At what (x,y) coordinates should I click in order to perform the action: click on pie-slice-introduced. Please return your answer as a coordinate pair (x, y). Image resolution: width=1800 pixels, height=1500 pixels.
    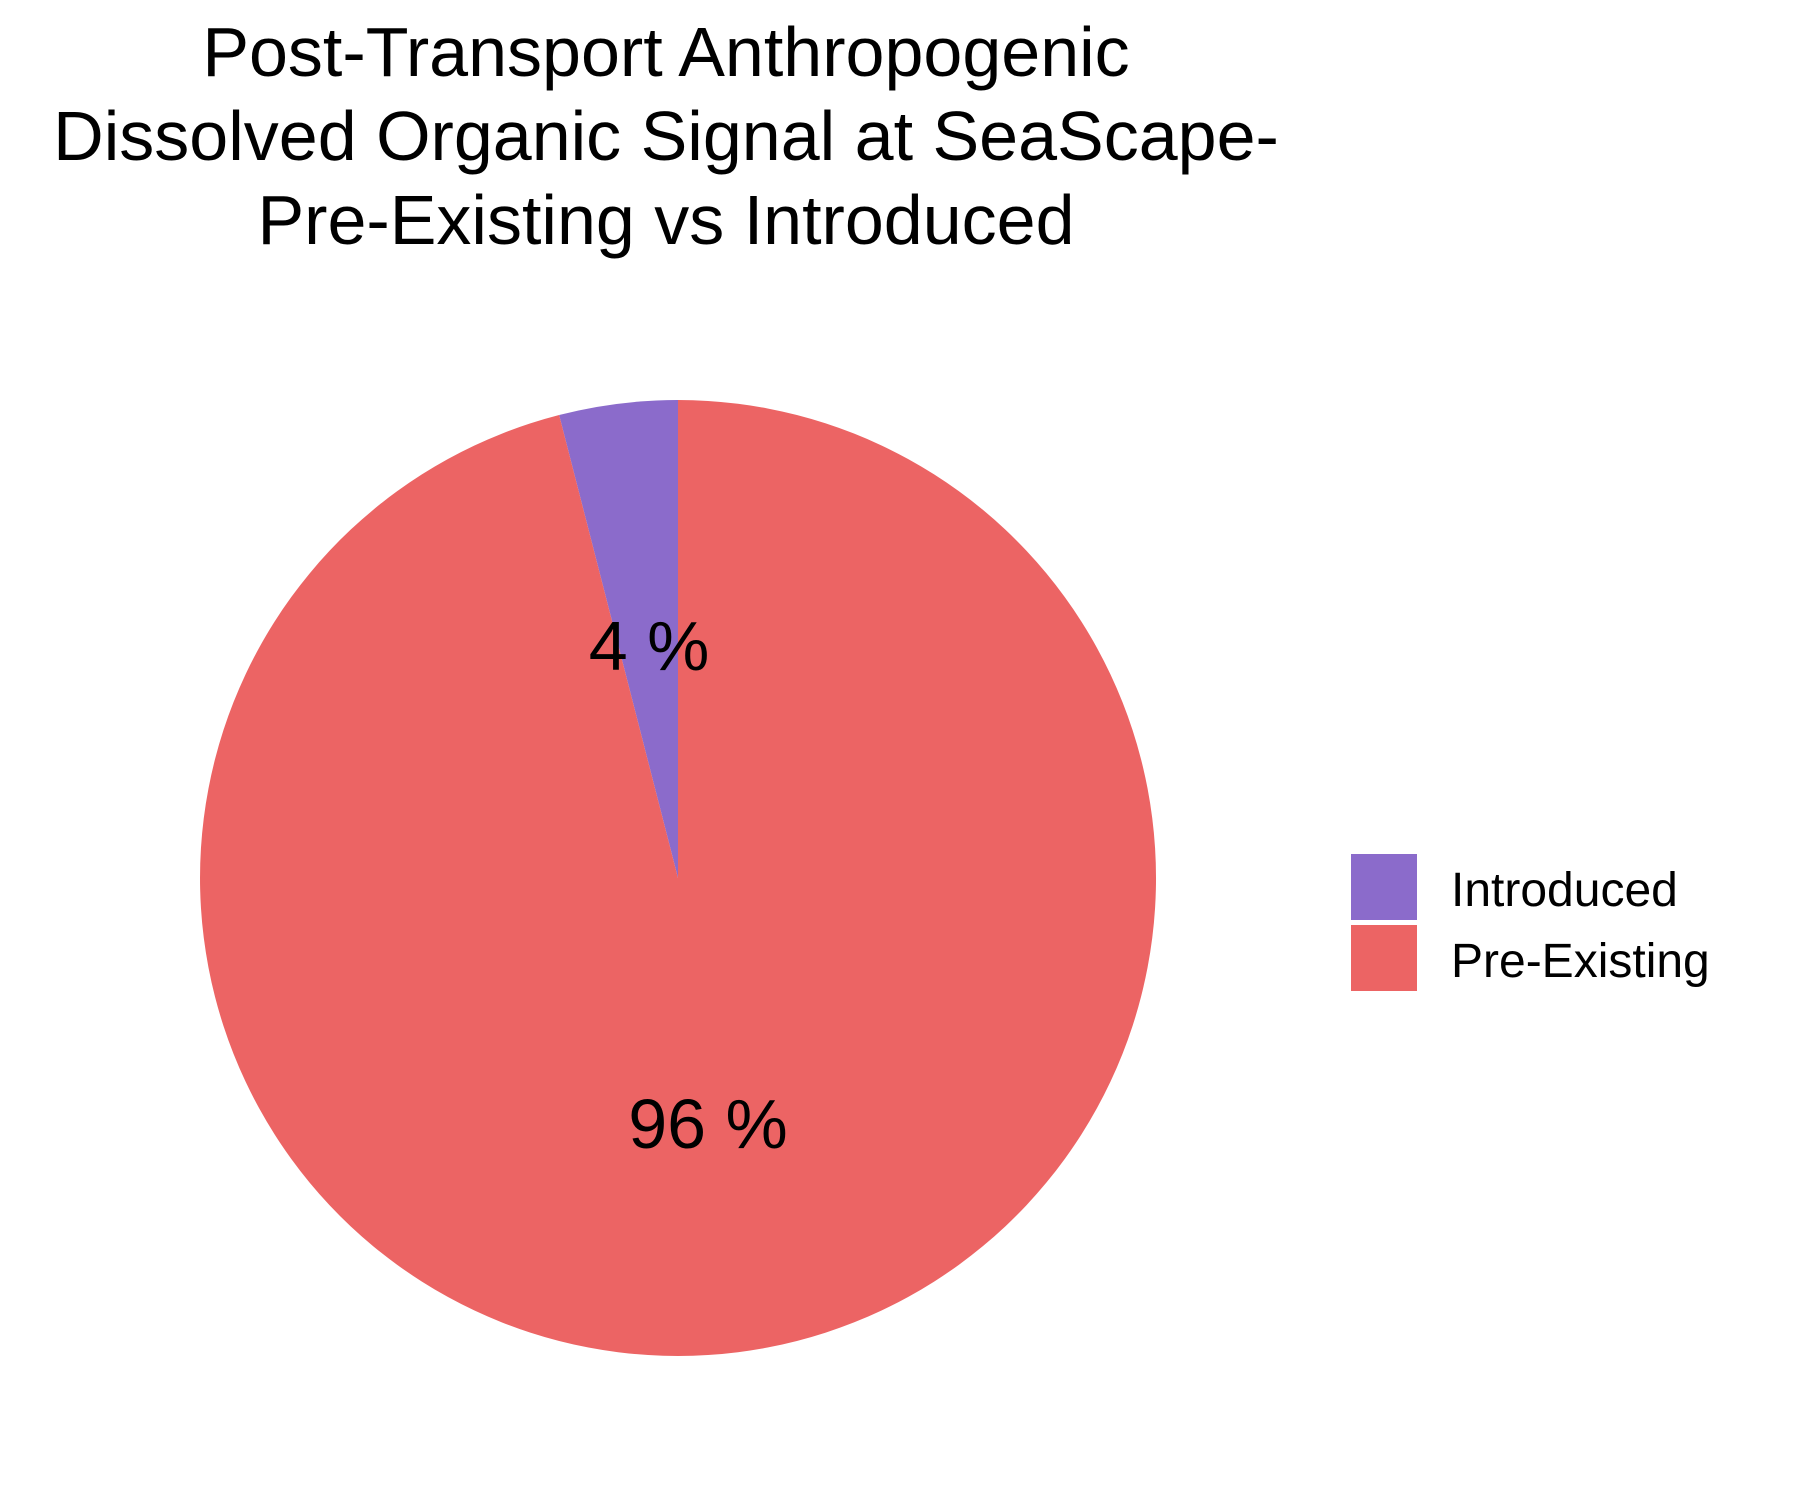
    Looking at the image, I should click on (618, 639).